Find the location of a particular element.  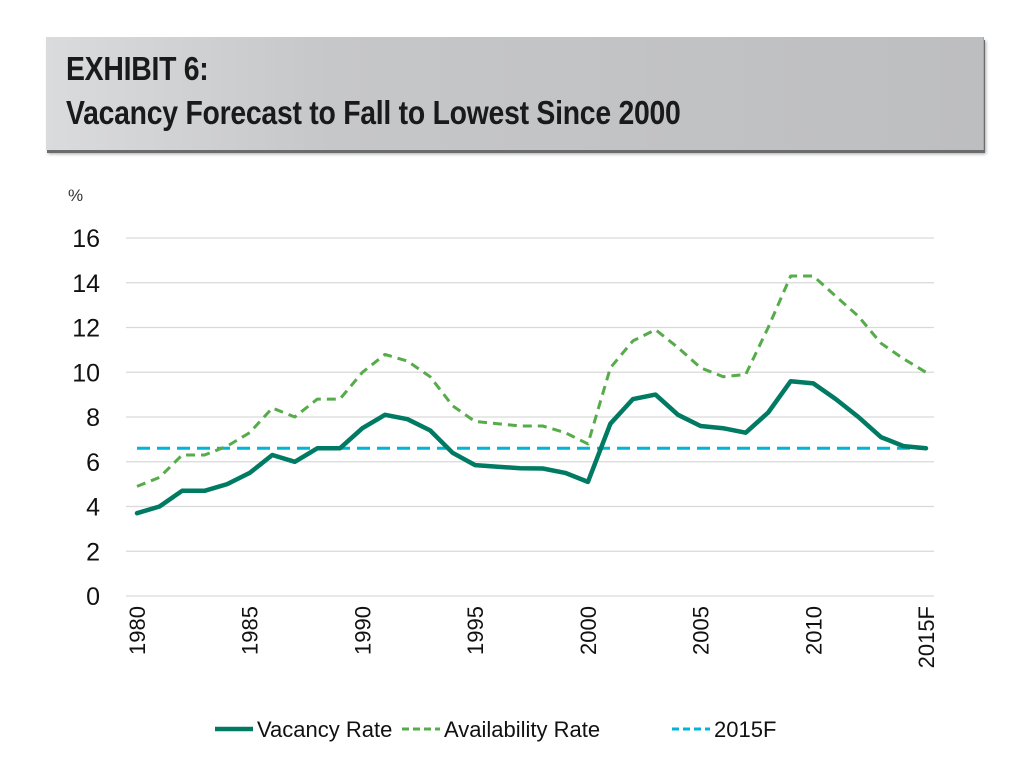

legend-item-availability-rate: Availability Rate is located at coordinates (501, 729).